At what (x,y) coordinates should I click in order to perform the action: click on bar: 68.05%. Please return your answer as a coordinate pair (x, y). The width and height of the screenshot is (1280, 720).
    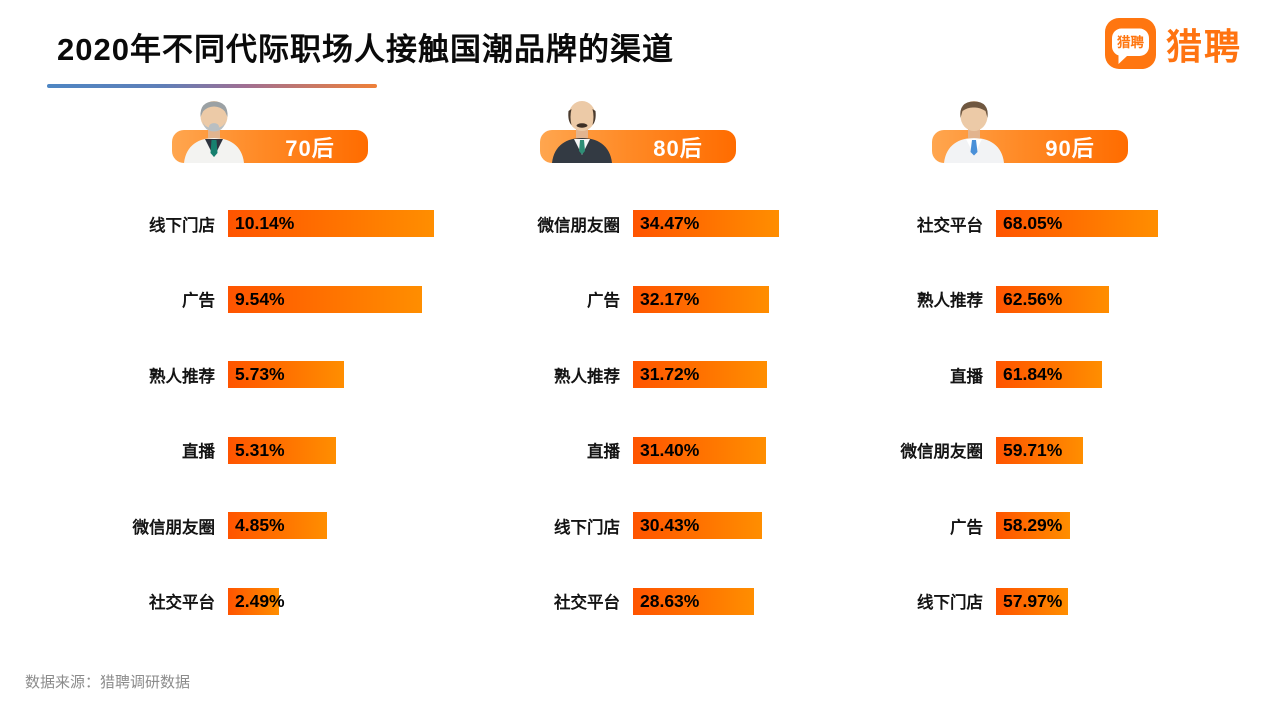
    Looking at the image, I should click on (1077, 223).